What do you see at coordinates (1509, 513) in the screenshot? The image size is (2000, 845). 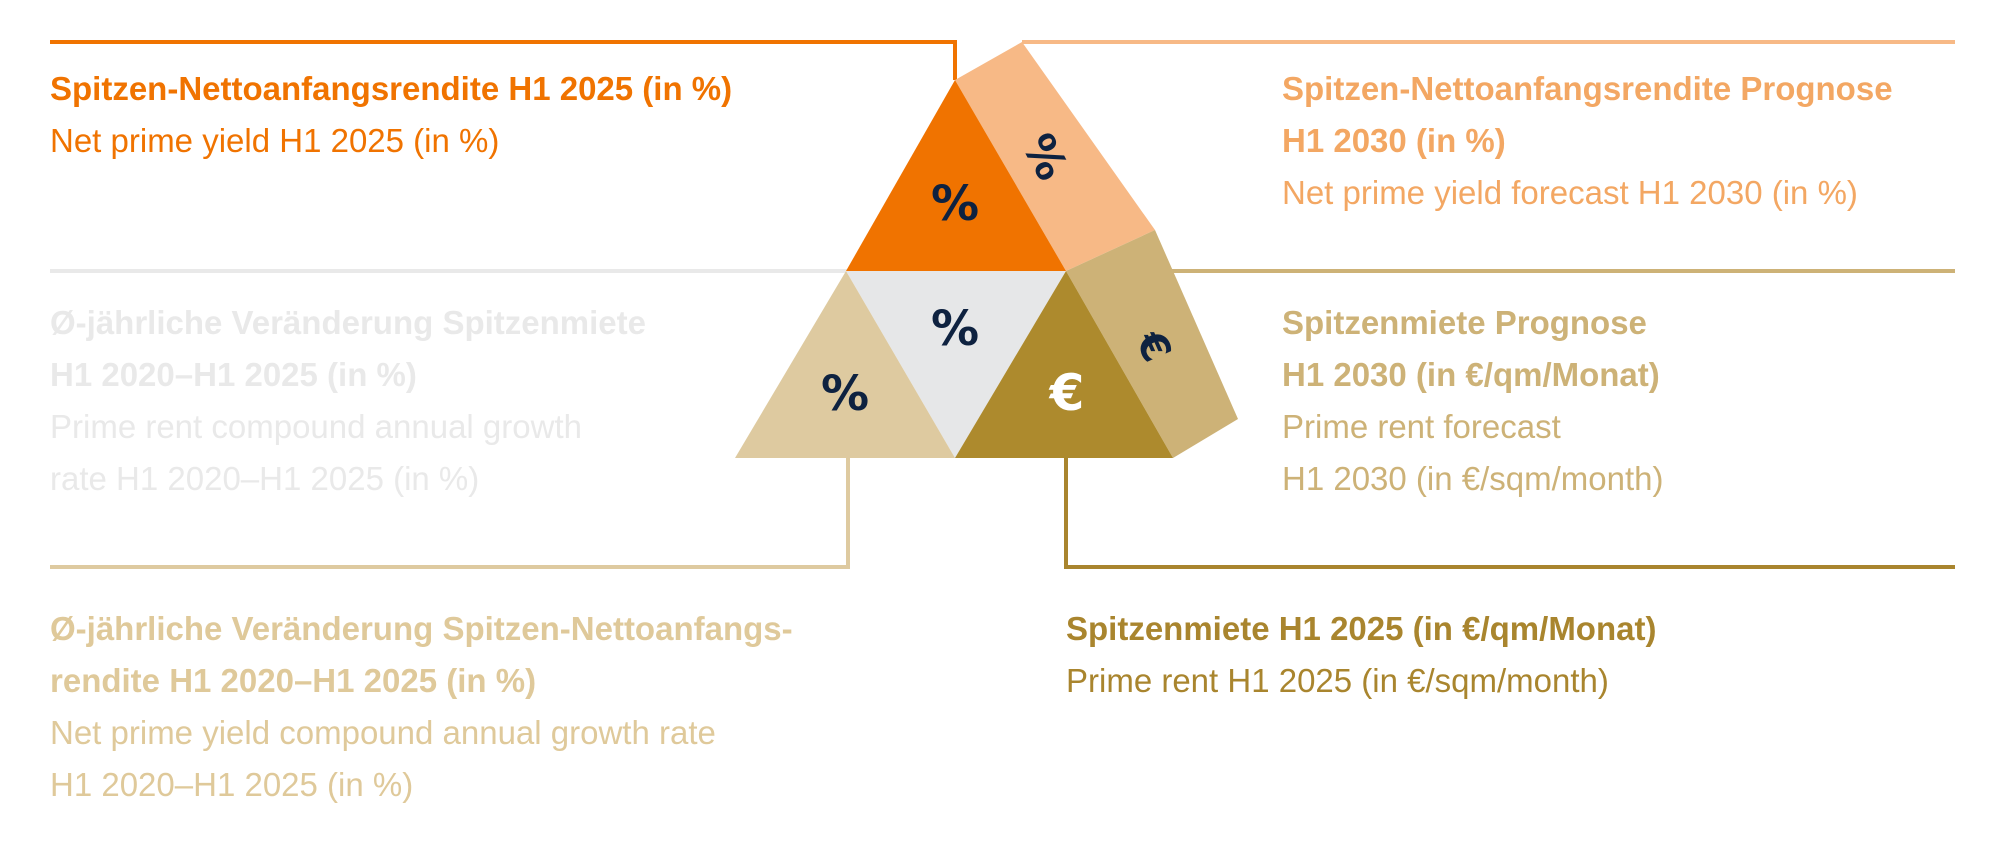 I see `connector-line-bottom-right` at bounding box center [1509, 513].